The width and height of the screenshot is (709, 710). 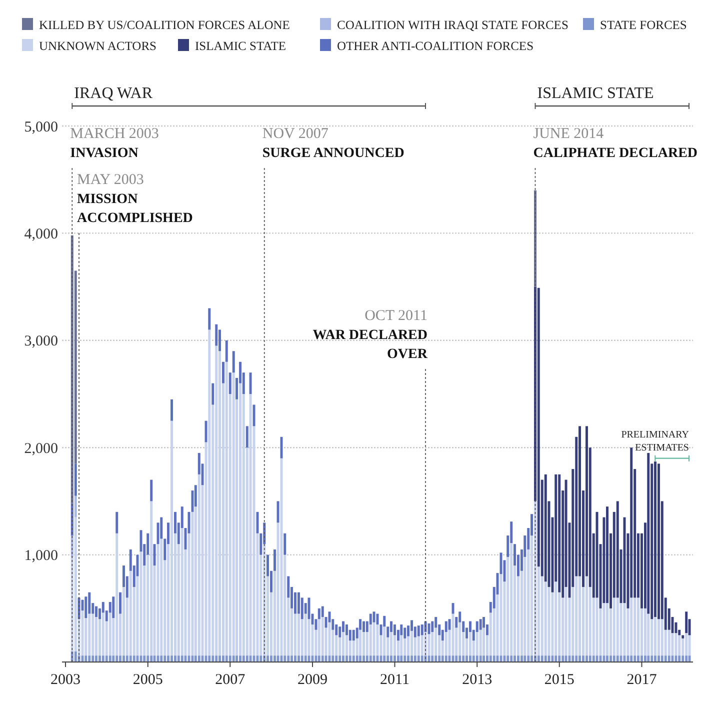 What do you see at coordinates (240, 46) in the screenshot?
I see `legend-label: ISLAMIC STATE` at bounding box center [240, 46].